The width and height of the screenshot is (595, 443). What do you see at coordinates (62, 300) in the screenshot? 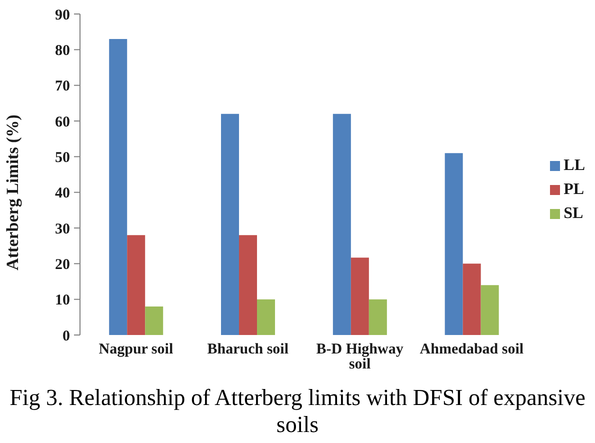
I see `y-tick-label: 10` at bounding box center [62, 300].